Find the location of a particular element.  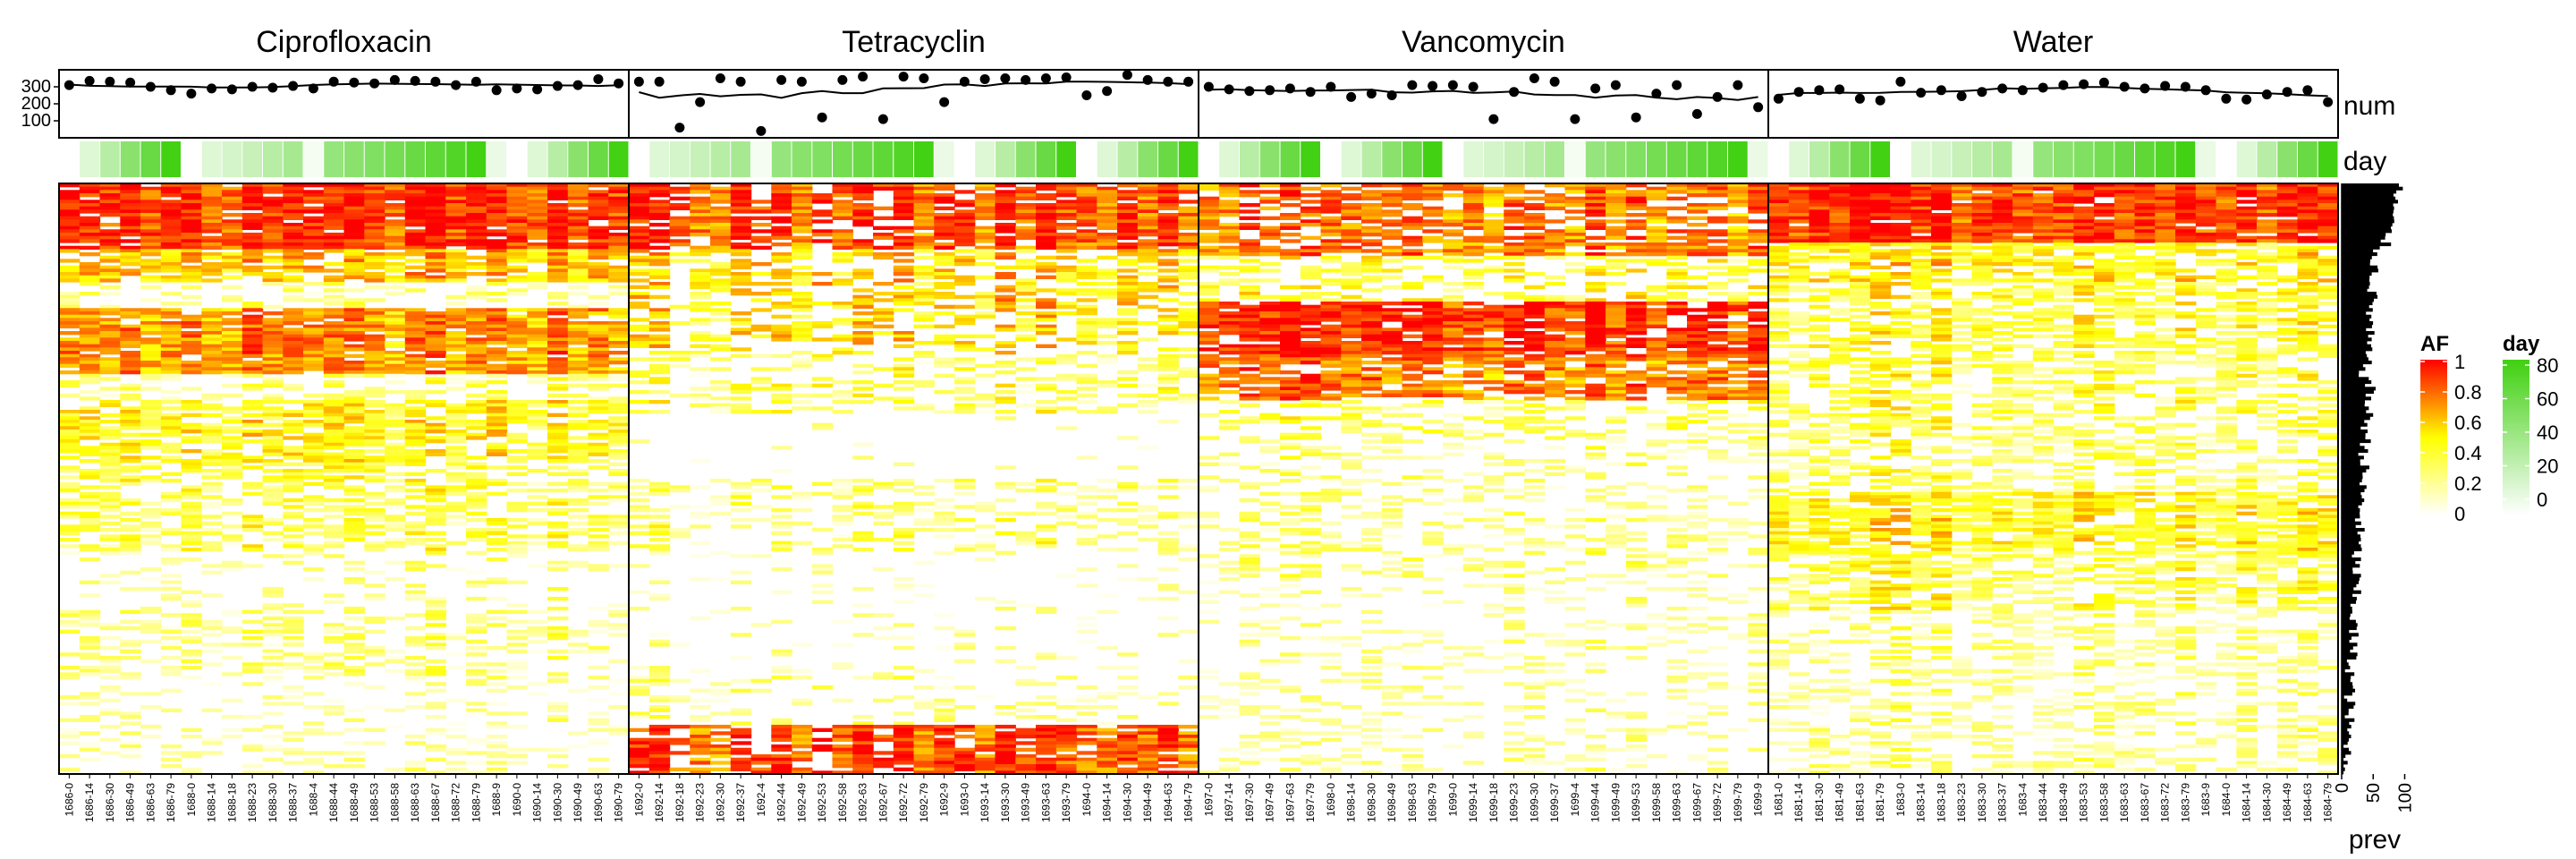

sample-tick-label: 1694-30 is located at coordinates (1127, 802).